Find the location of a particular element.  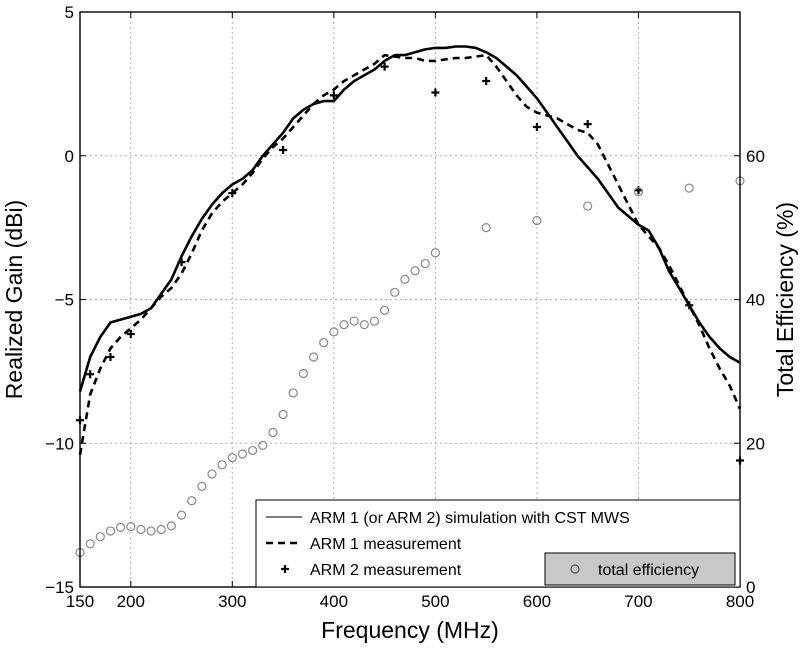

right-y-tick-label: 0 is located at coordinates (750, 587).